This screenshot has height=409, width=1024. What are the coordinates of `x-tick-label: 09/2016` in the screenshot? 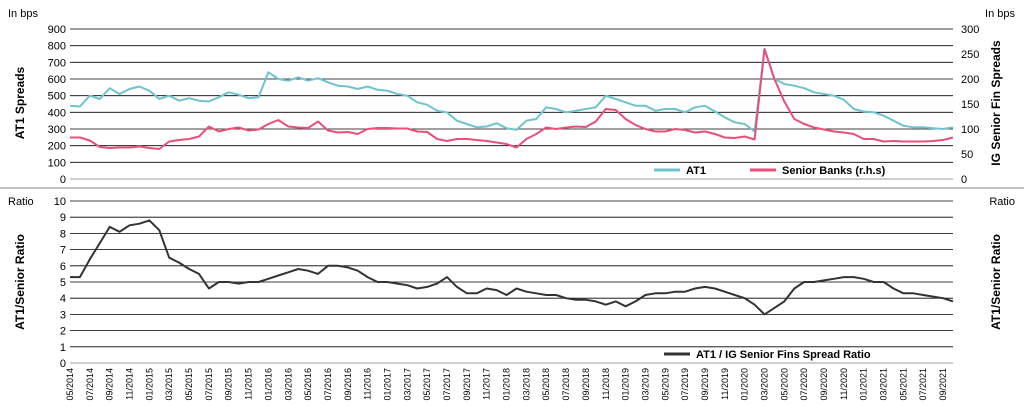 It's located at (348, 384).